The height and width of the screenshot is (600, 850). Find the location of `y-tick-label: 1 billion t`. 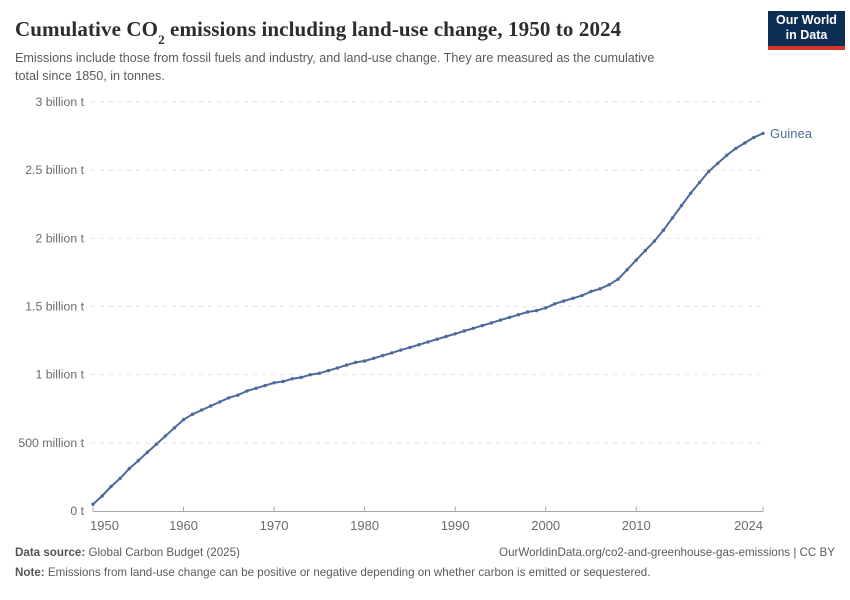

y-tick-label: 1 billion t is located at coordinates (59, 375).